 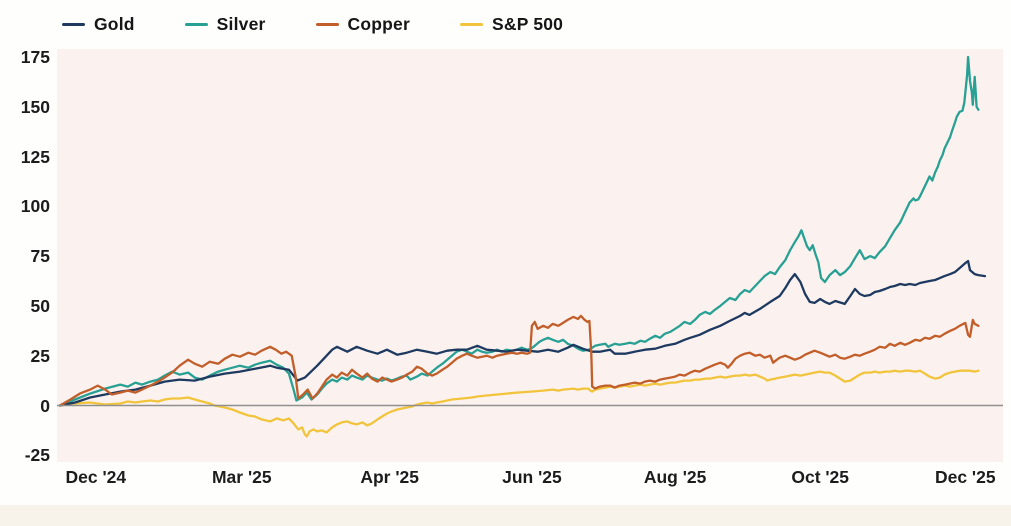 What do you see at coordinates (505, 515) in the screenshot?
I see `bottom-margin-strip` at bounding box center [505, 515].